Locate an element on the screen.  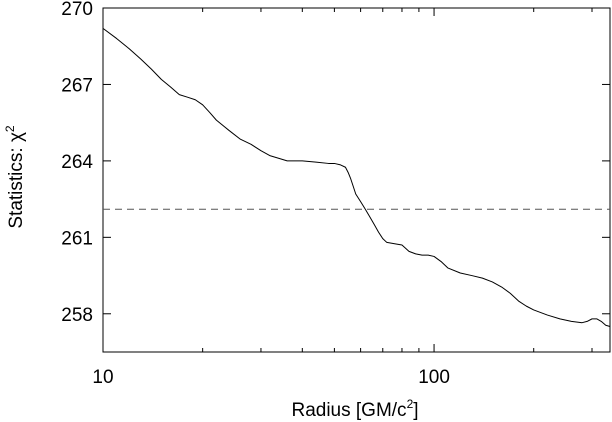
y-tick-label: 270 is located at coordinates (77, 10).